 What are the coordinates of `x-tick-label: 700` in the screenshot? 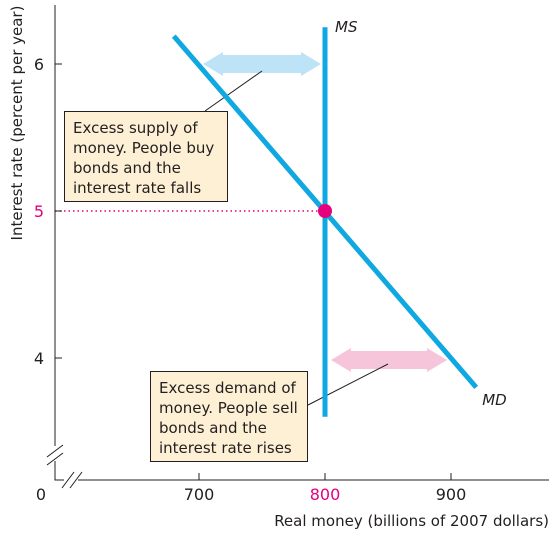 It's located at (199, 494).